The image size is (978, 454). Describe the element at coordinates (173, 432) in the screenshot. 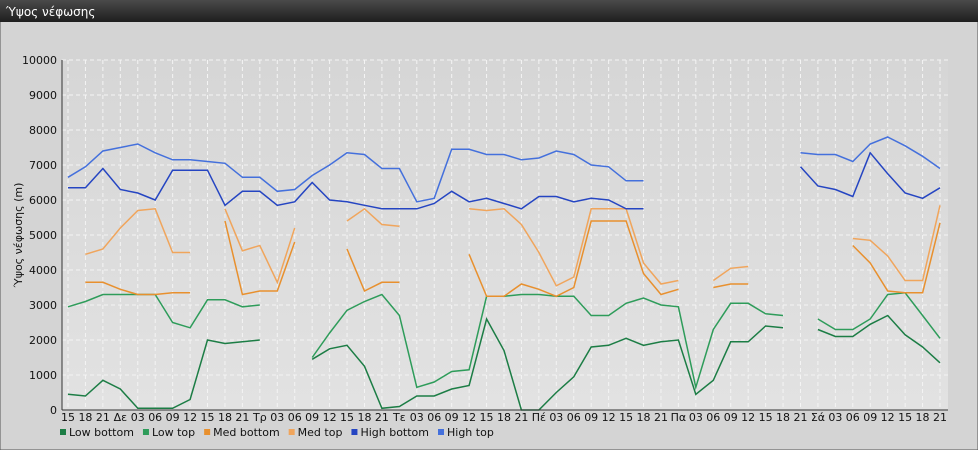

I see `legend-label: Low top` at that location.